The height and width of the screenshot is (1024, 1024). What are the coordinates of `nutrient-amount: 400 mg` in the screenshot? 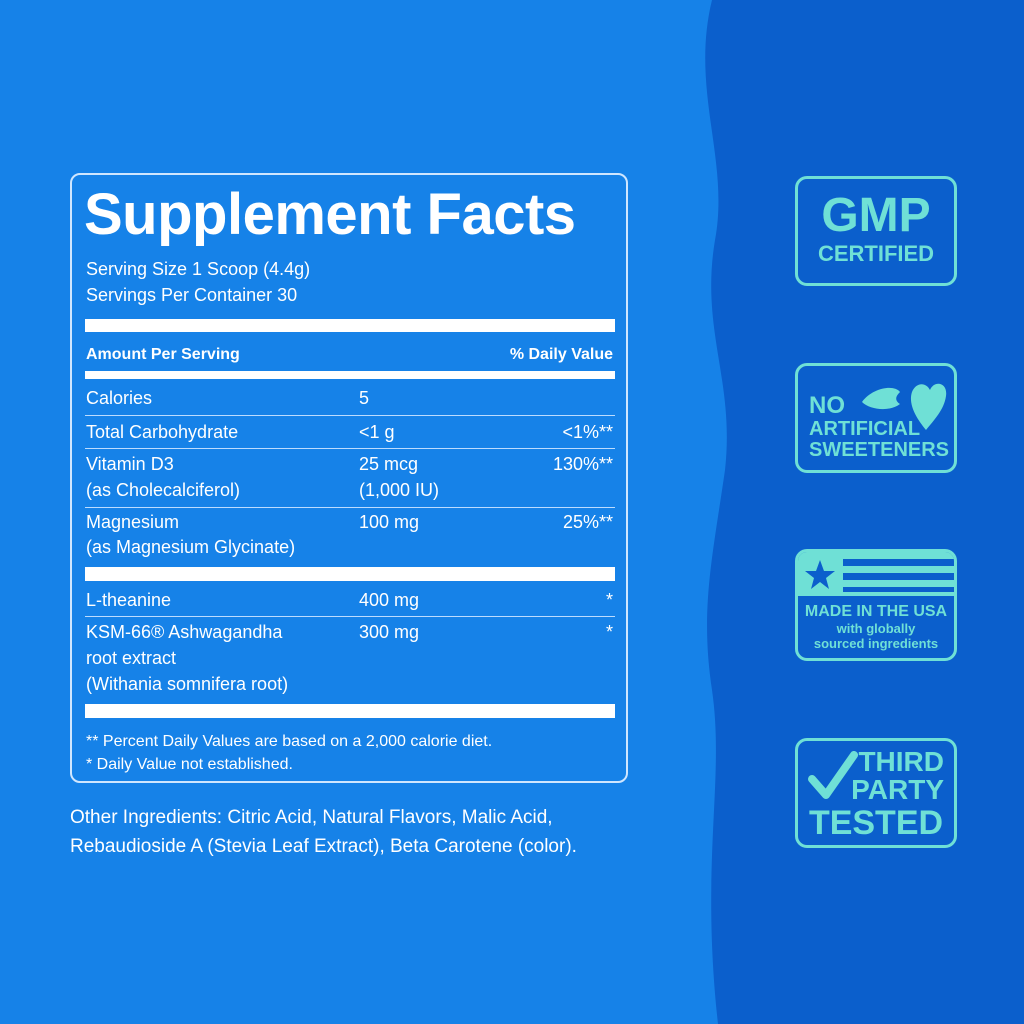 It's located at (389, 600).